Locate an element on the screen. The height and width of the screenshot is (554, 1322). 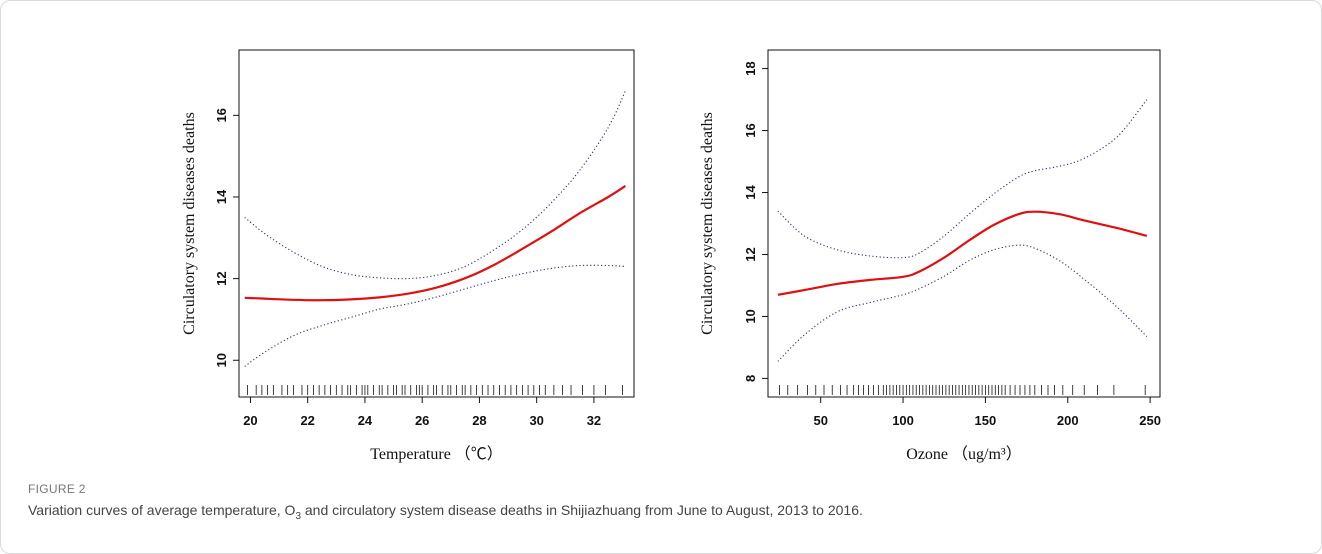
y-tick-label: 18 is located at coordinates (750, 68).